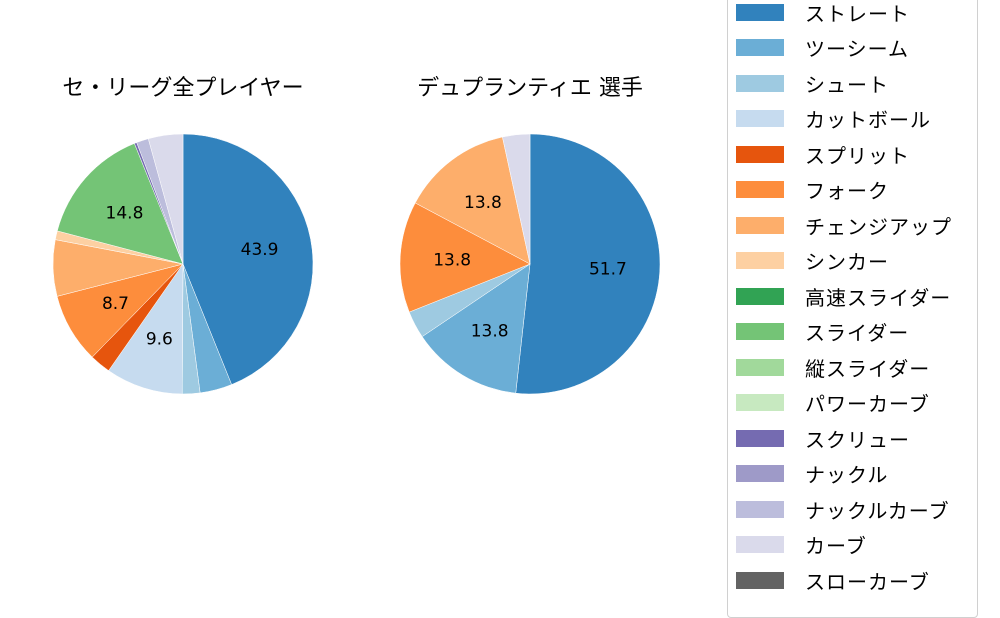  What do you see at coordinates (260, 250) in the screenshot?
I see `slice-percent-label: 43.9` at bounding box center [260, 250].